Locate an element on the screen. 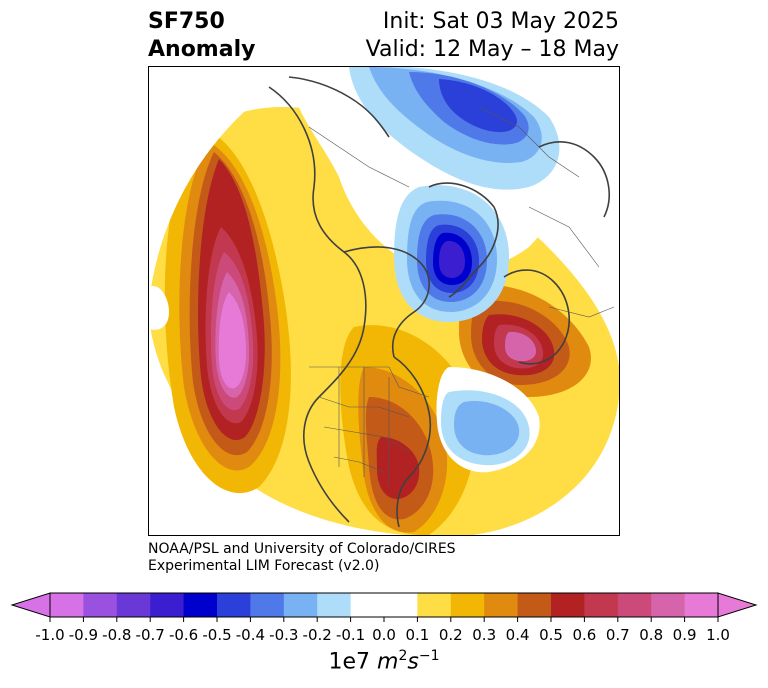 The image size is (768, 688). anomaly-title: Anomaly is located at coordinates (202, 49).